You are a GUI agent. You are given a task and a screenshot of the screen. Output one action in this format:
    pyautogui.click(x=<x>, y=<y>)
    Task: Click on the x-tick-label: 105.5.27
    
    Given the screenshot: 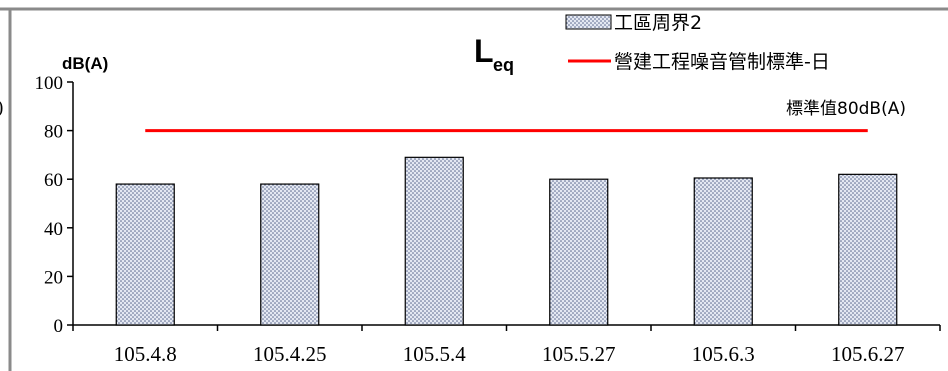 What is the action you would take?
    pyautogui.click(x=579, y=354)
    